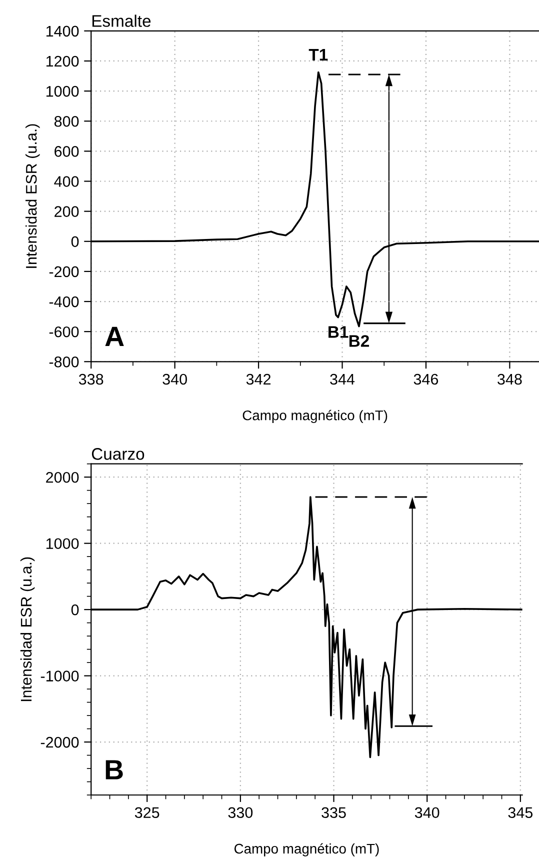  I want to click on x-tick-label: 342, so click(258, 379).